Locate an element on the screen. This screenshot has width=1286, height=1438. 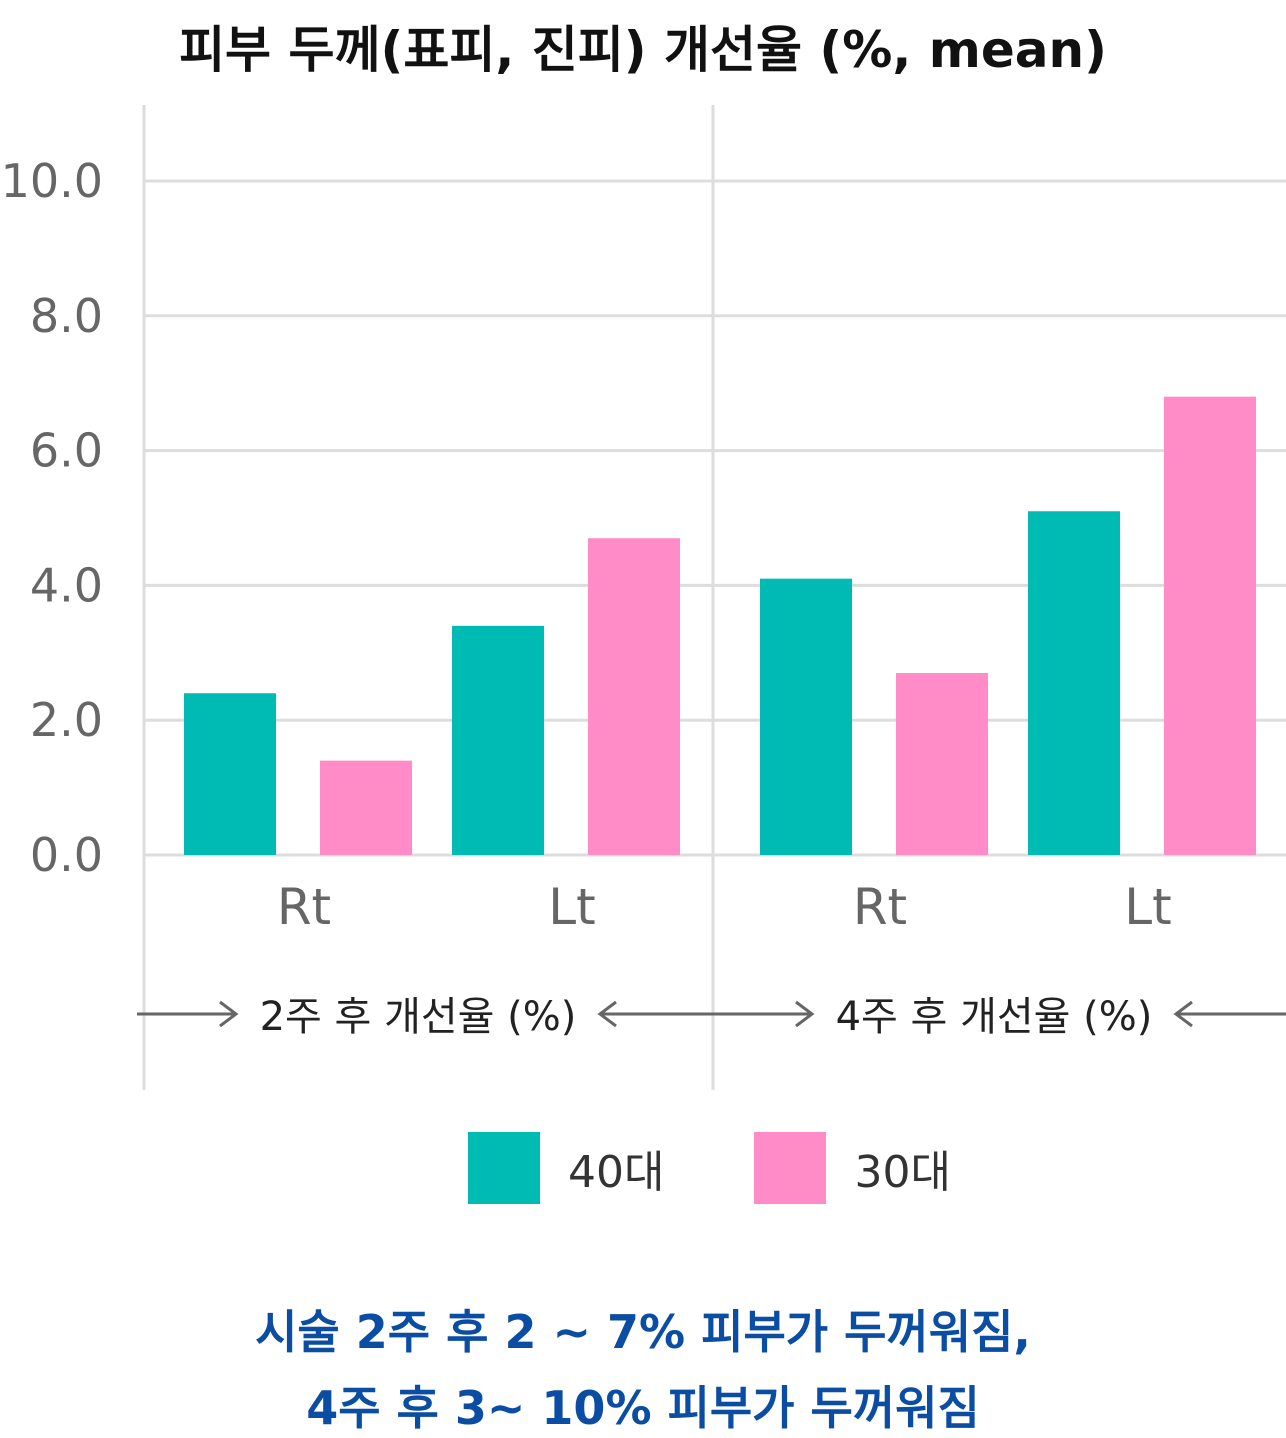
y-tick-label: 8.0 is located at coordinates (66, 316).